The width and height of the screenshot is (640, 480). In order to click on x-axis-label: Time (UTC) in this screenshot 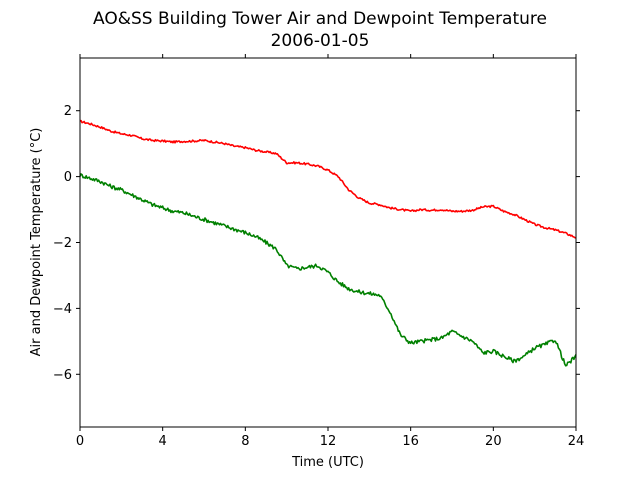, I will do `click(327, 462)`.